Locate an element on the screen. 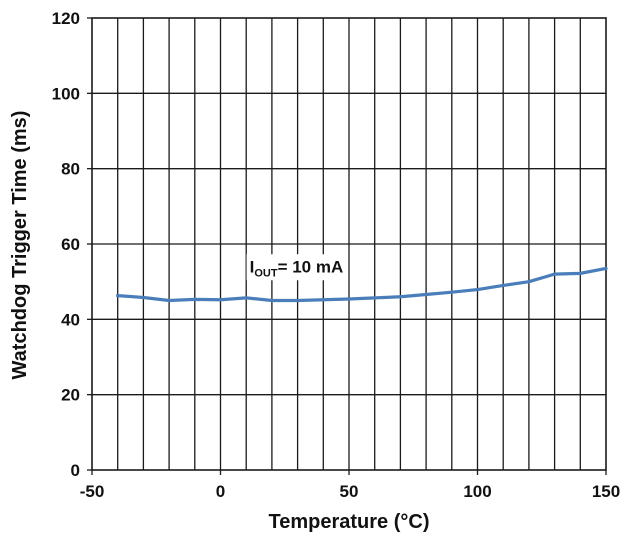  annotation-layer: IOUT= 10 mA is located at coordinates (296, 267).